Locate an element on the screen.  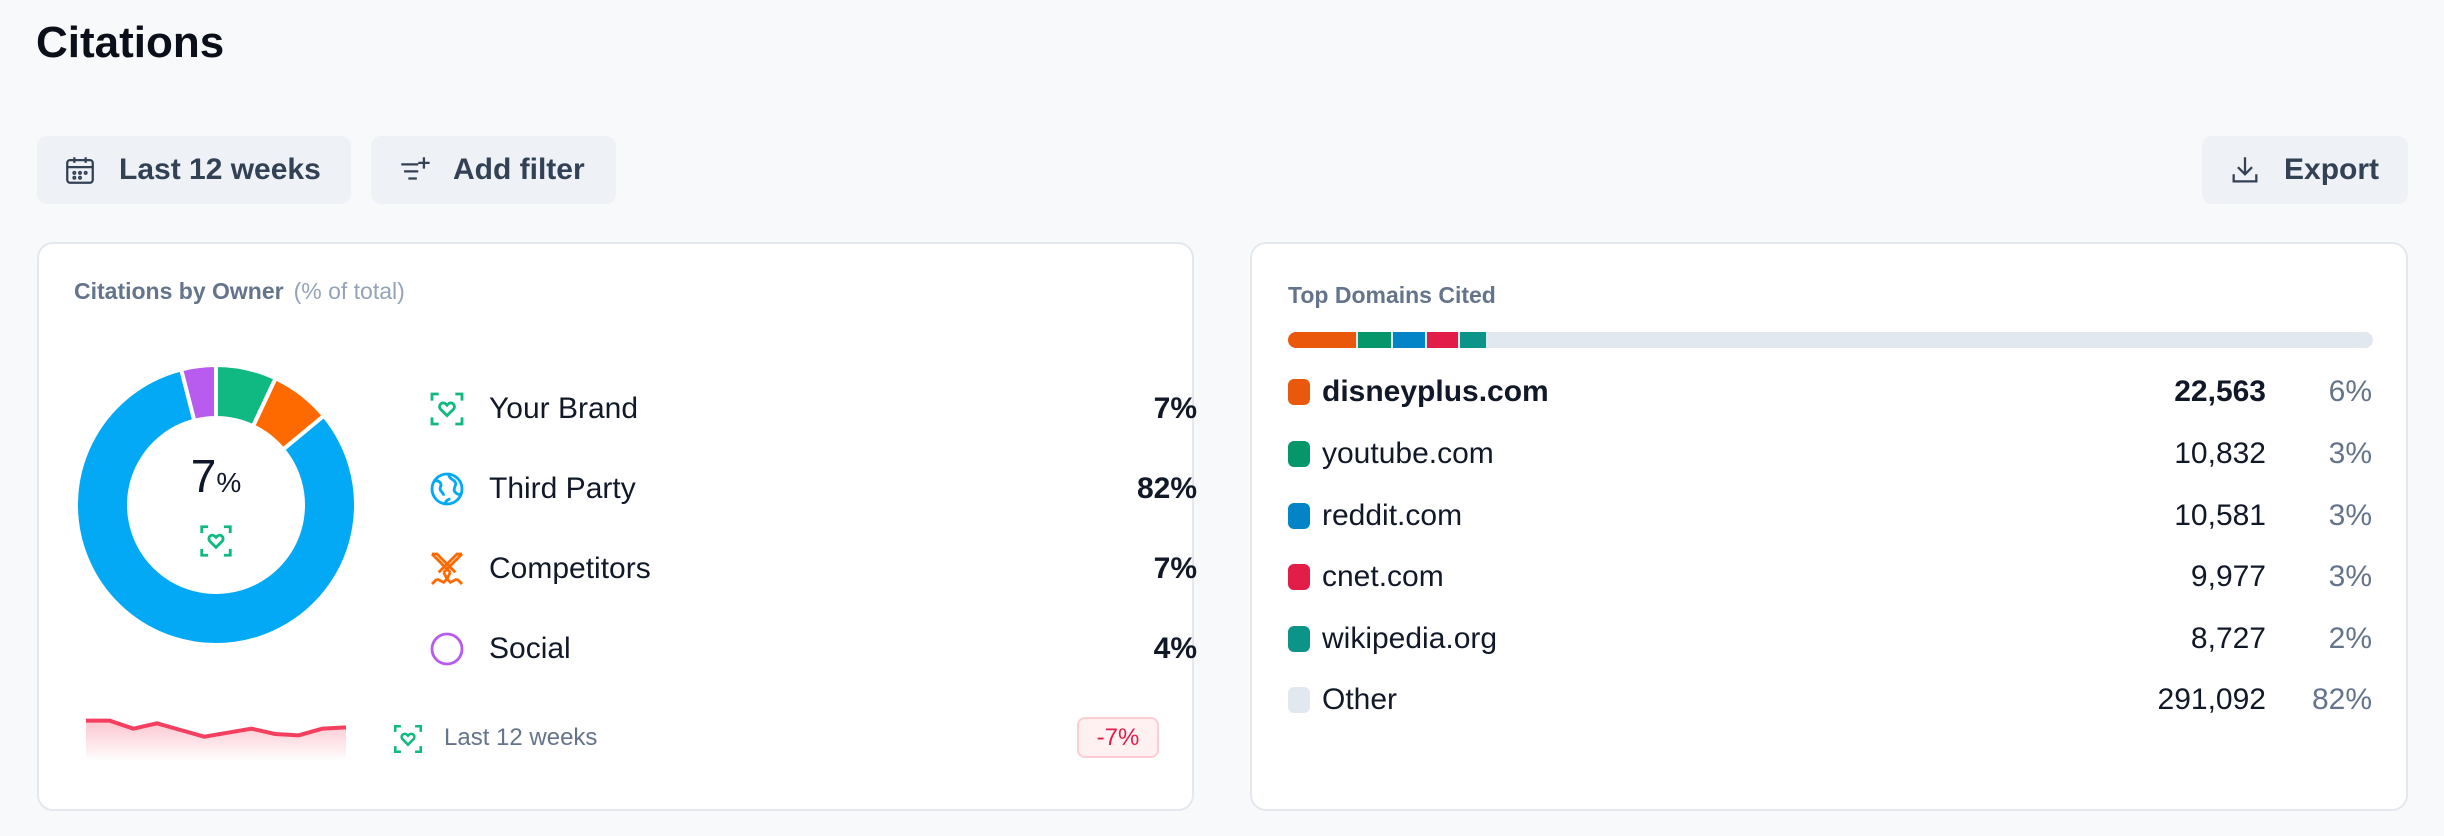
domain-count: 9,977 is located at coordinates (2228, 576).